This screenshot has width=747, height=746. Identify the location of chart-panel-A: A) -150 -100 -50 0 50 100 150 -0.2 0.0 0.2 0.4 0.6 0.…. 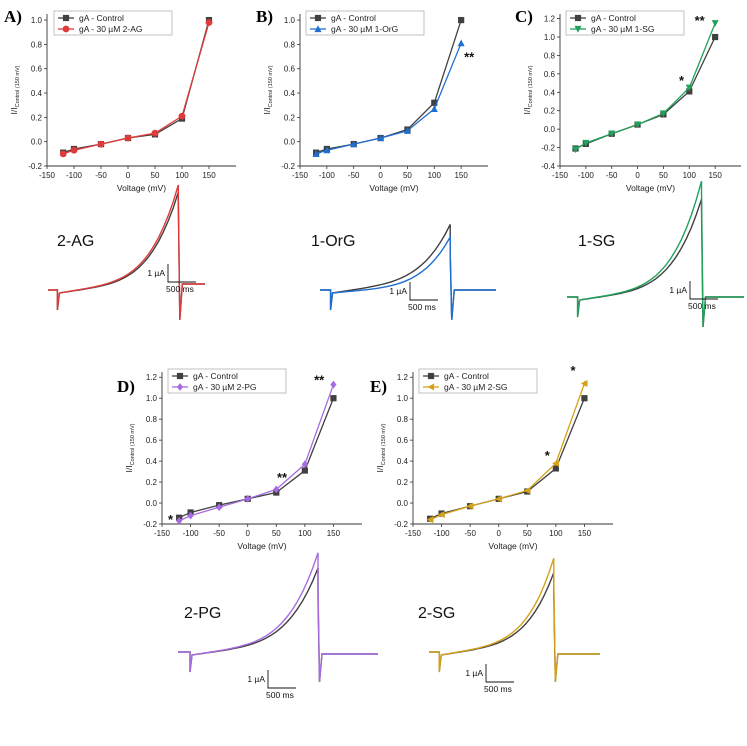
(120, 100).